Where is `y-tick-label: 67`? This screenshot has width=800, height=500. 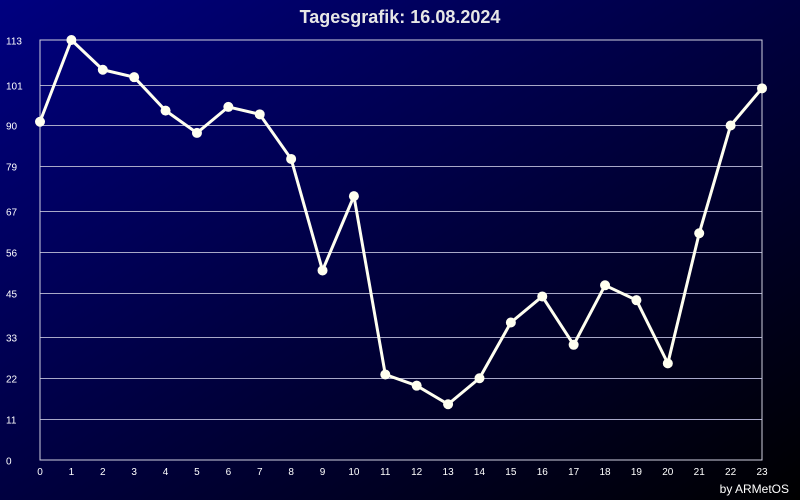 y-tick-label: 67 is located at coordinates (12, 213).